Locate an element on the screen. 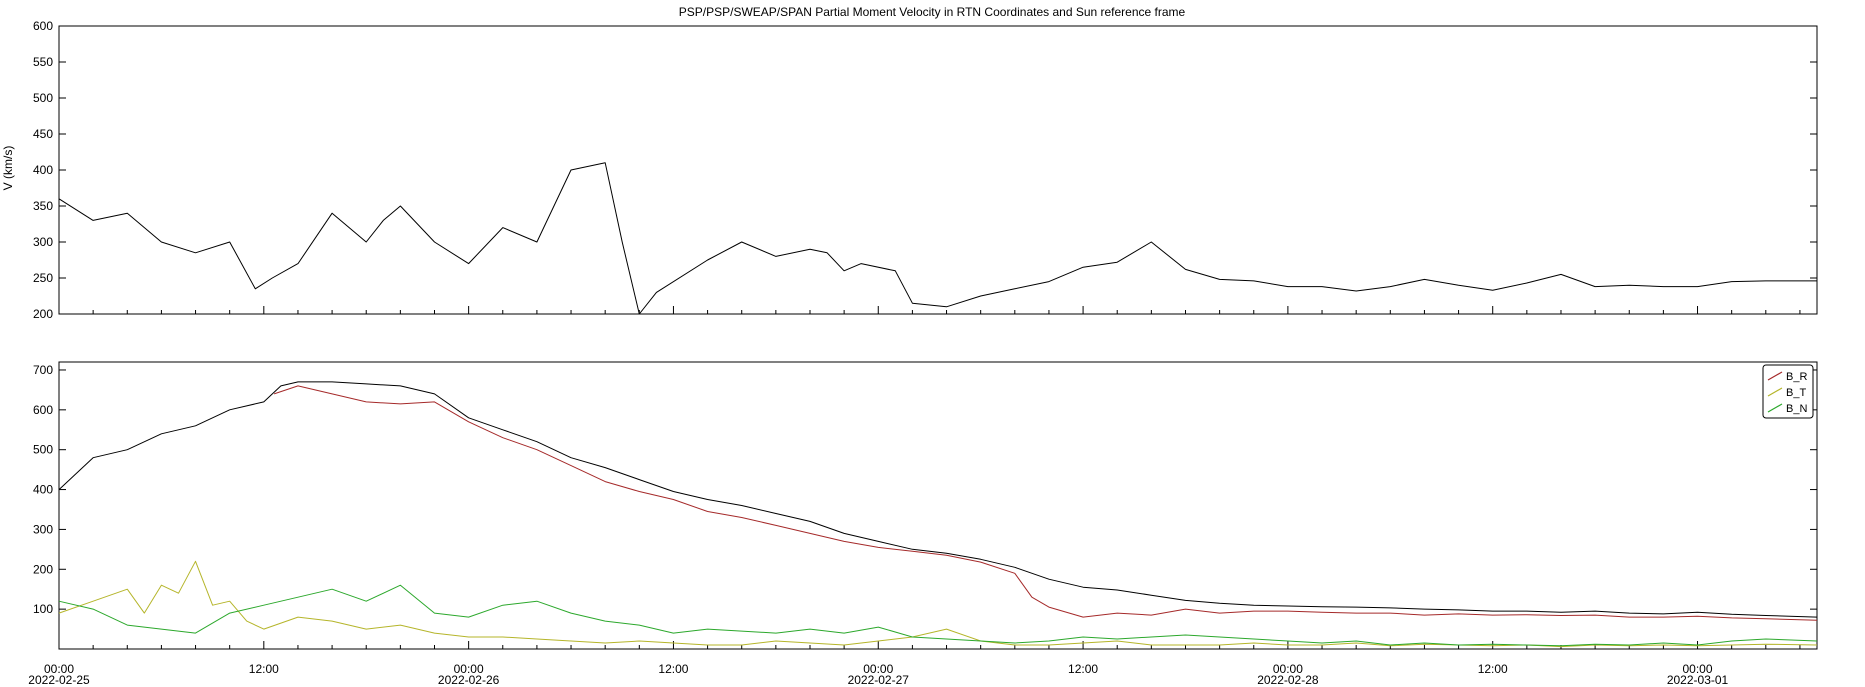 This screenshot has height=687, width=1865. field-y-tick-label: 400 is located at coordinates (43, 490).